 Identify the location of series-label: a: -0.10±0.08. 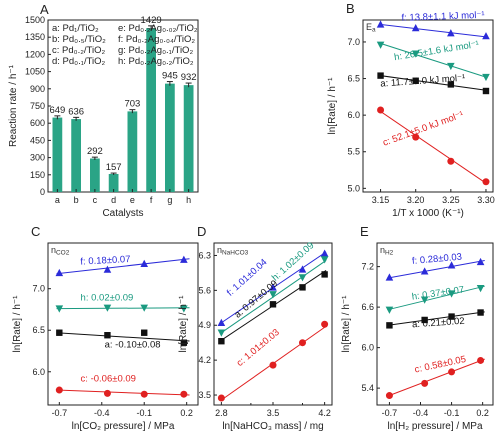
(133, 345).